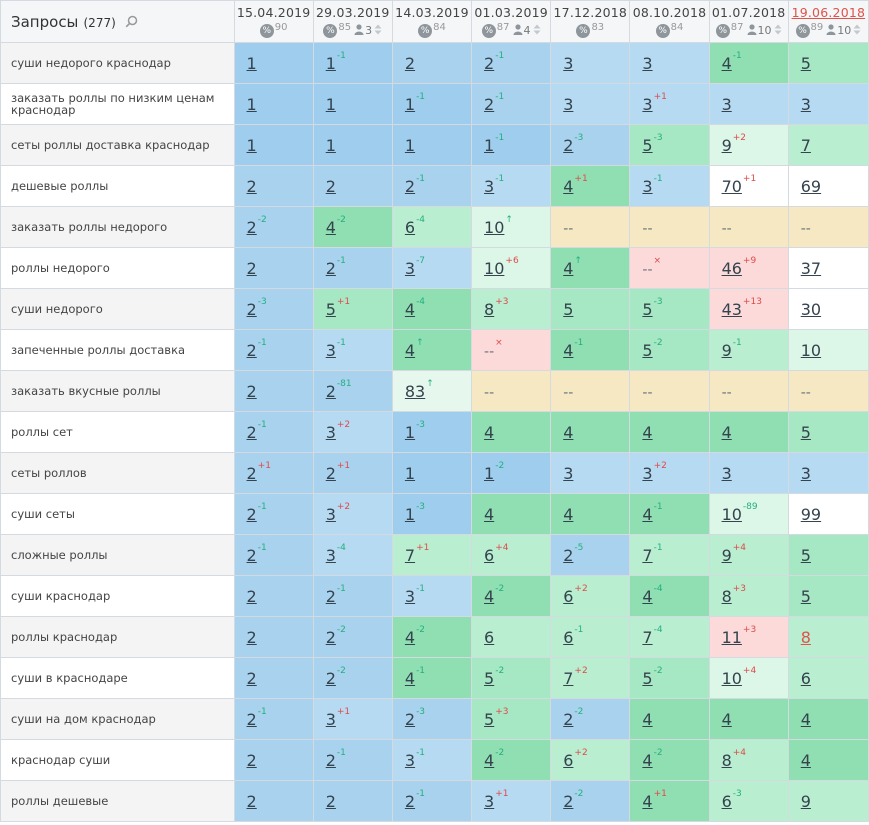  I want to click on position-link: 99, so click(811, 514).